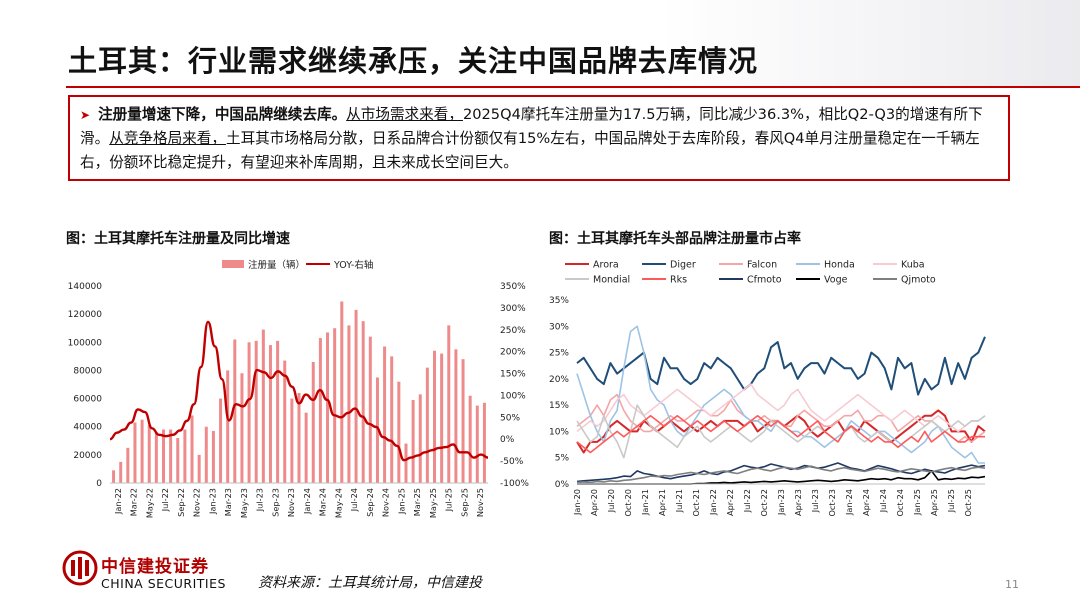  Describe the element at coordinates (149, 503) in the screenshot. I see `x-tick-label: May-22` at that location.